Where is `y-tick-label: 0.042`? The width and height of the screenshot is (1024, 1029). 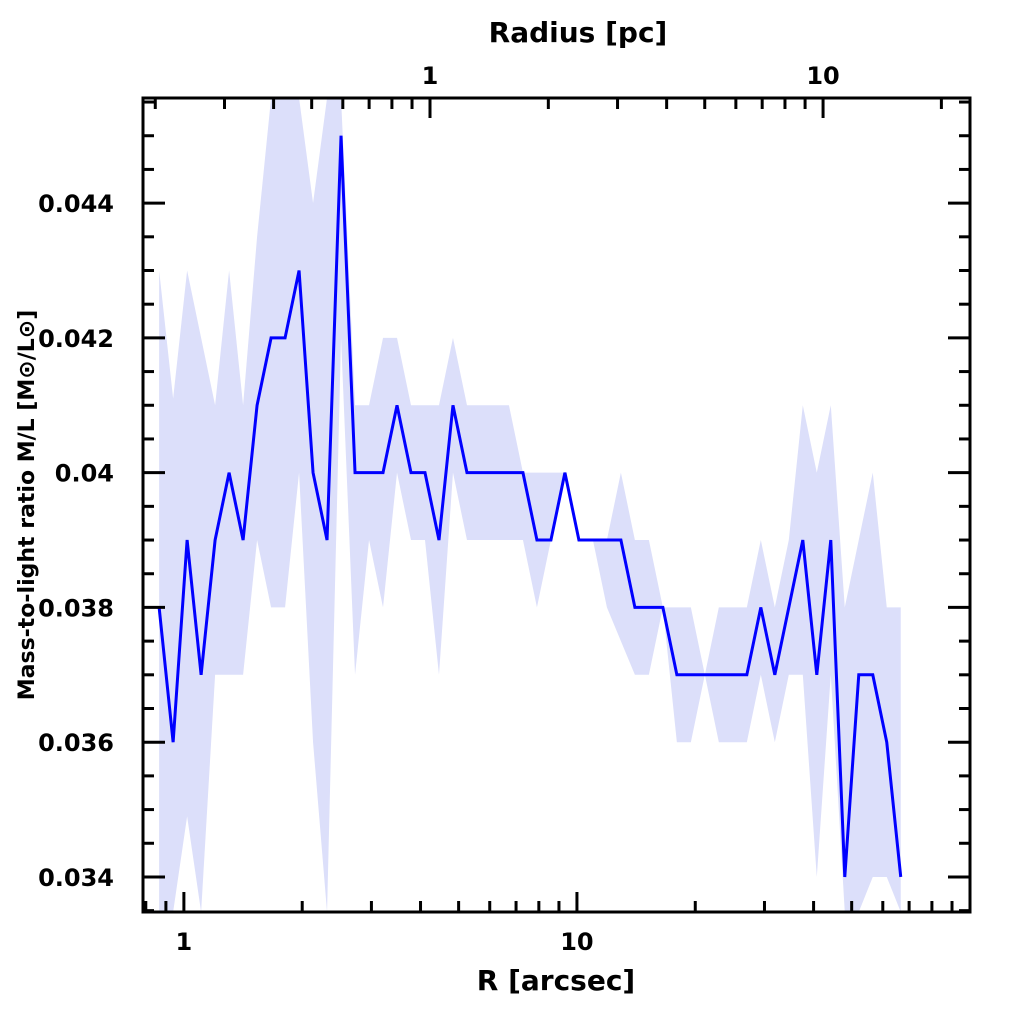 y-tick-label: 0.042 is located at coordinates (76, 339).